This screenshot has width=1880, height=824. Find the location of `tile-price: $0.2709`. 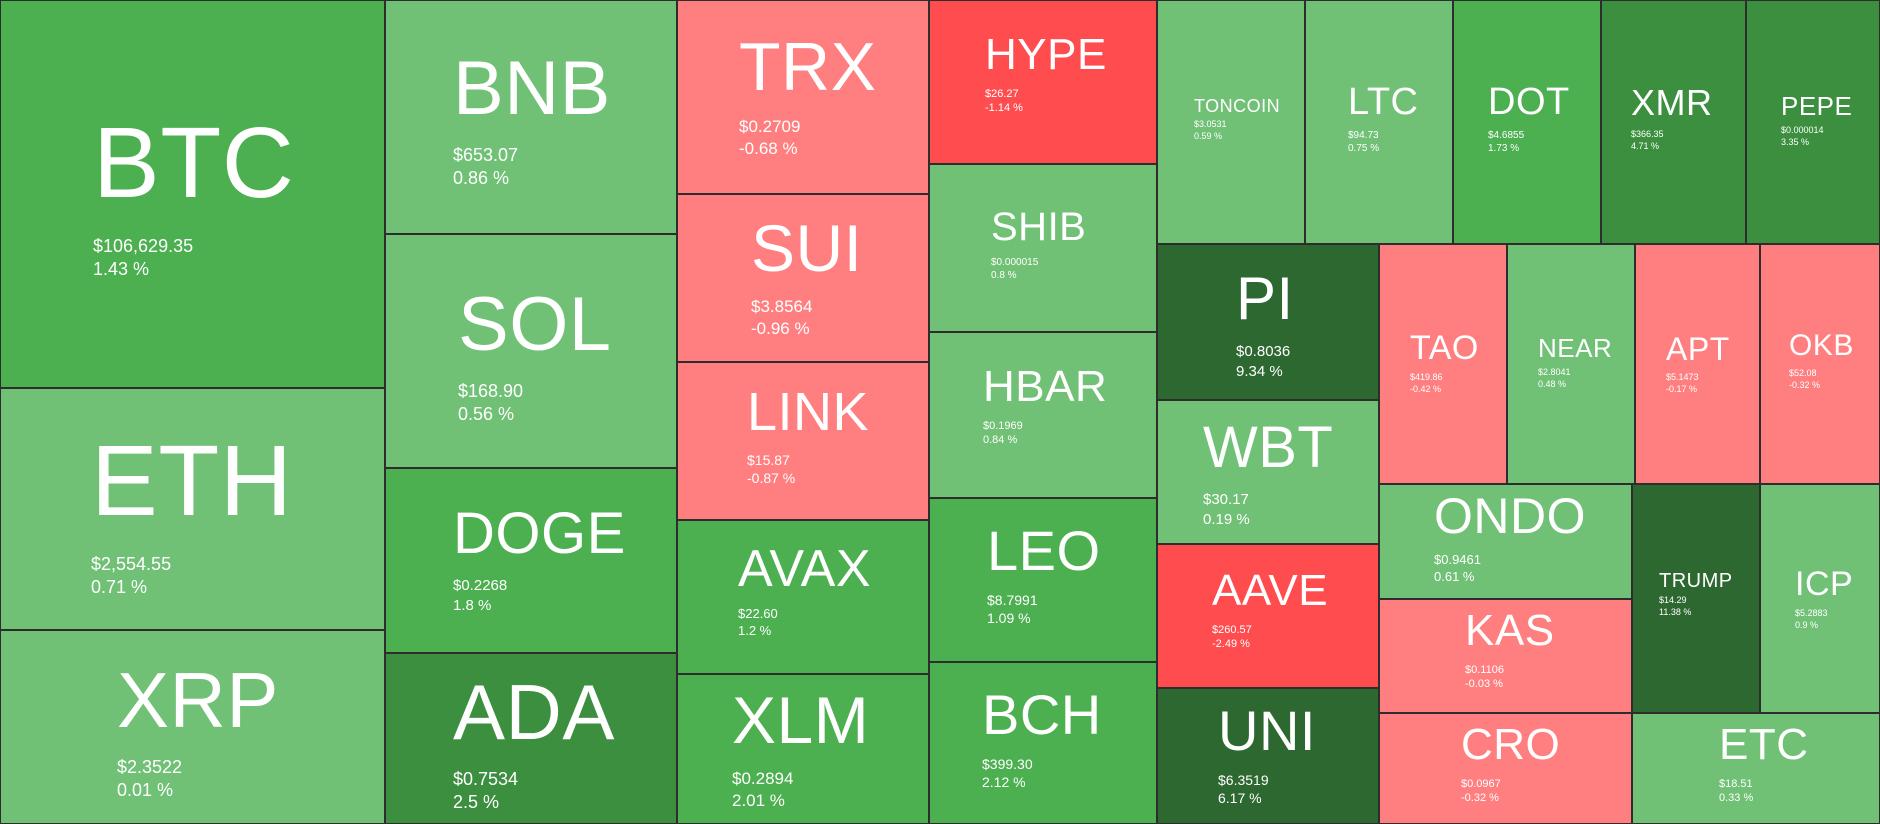

tile-price: $0.2709 is located at coordinates (770, 126).